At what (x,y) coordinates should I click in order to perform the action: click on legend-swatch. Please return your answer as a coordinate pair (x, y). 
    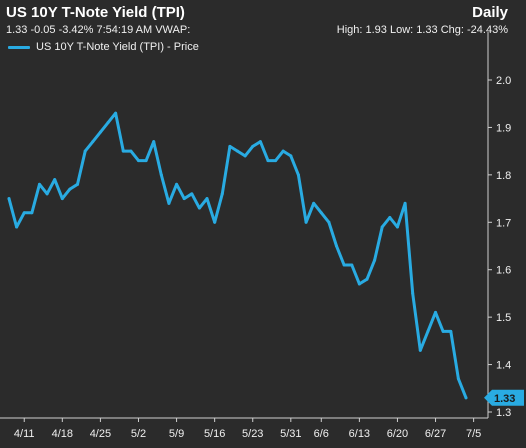
    Looking at the image, I should click on (19, 47).